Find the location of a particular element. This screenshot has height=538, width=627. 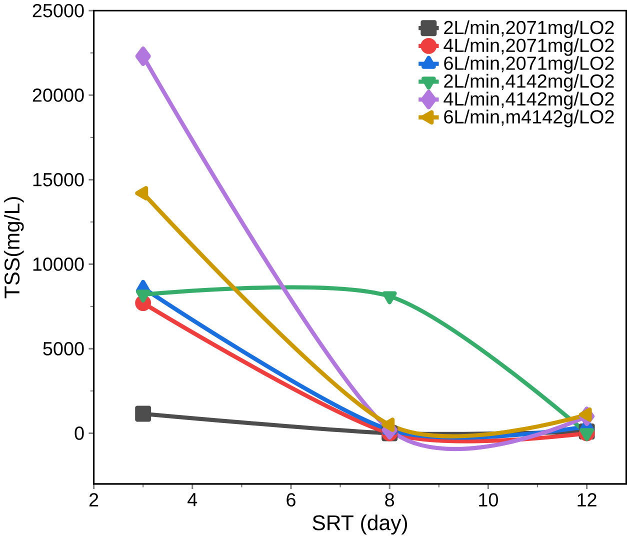

x-tick-label: 8 is located at coordinates (389, 499).